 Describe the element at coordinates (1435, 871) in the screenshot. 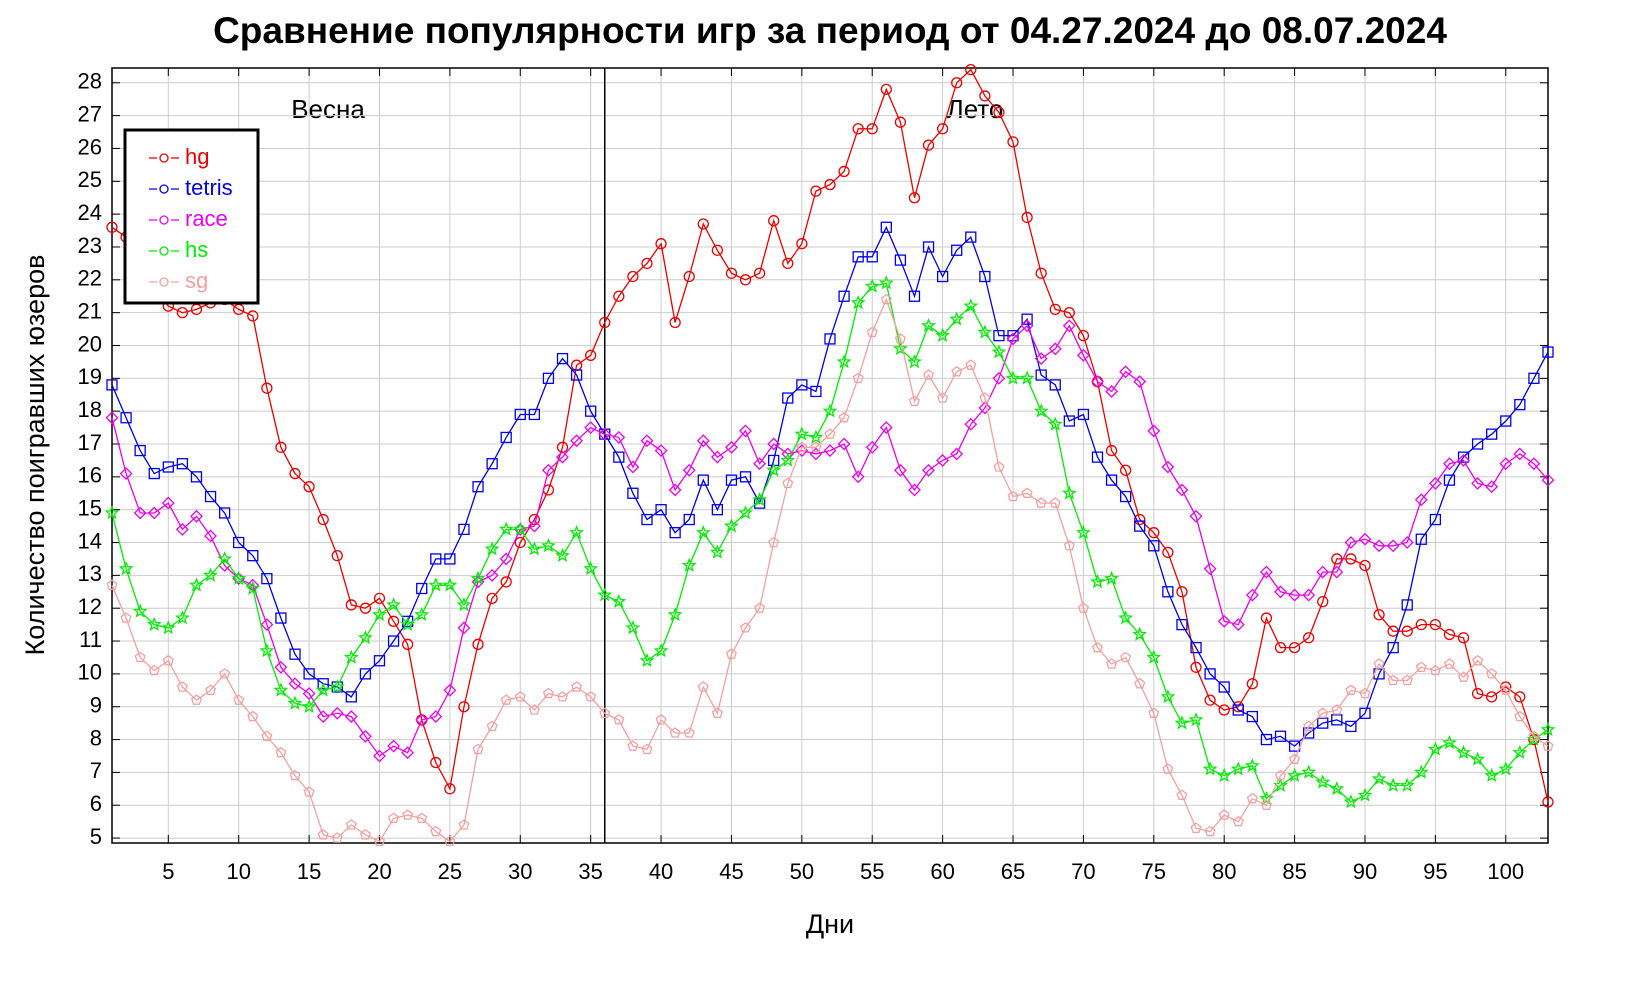

I see `x-tick-label: 95` at that location.